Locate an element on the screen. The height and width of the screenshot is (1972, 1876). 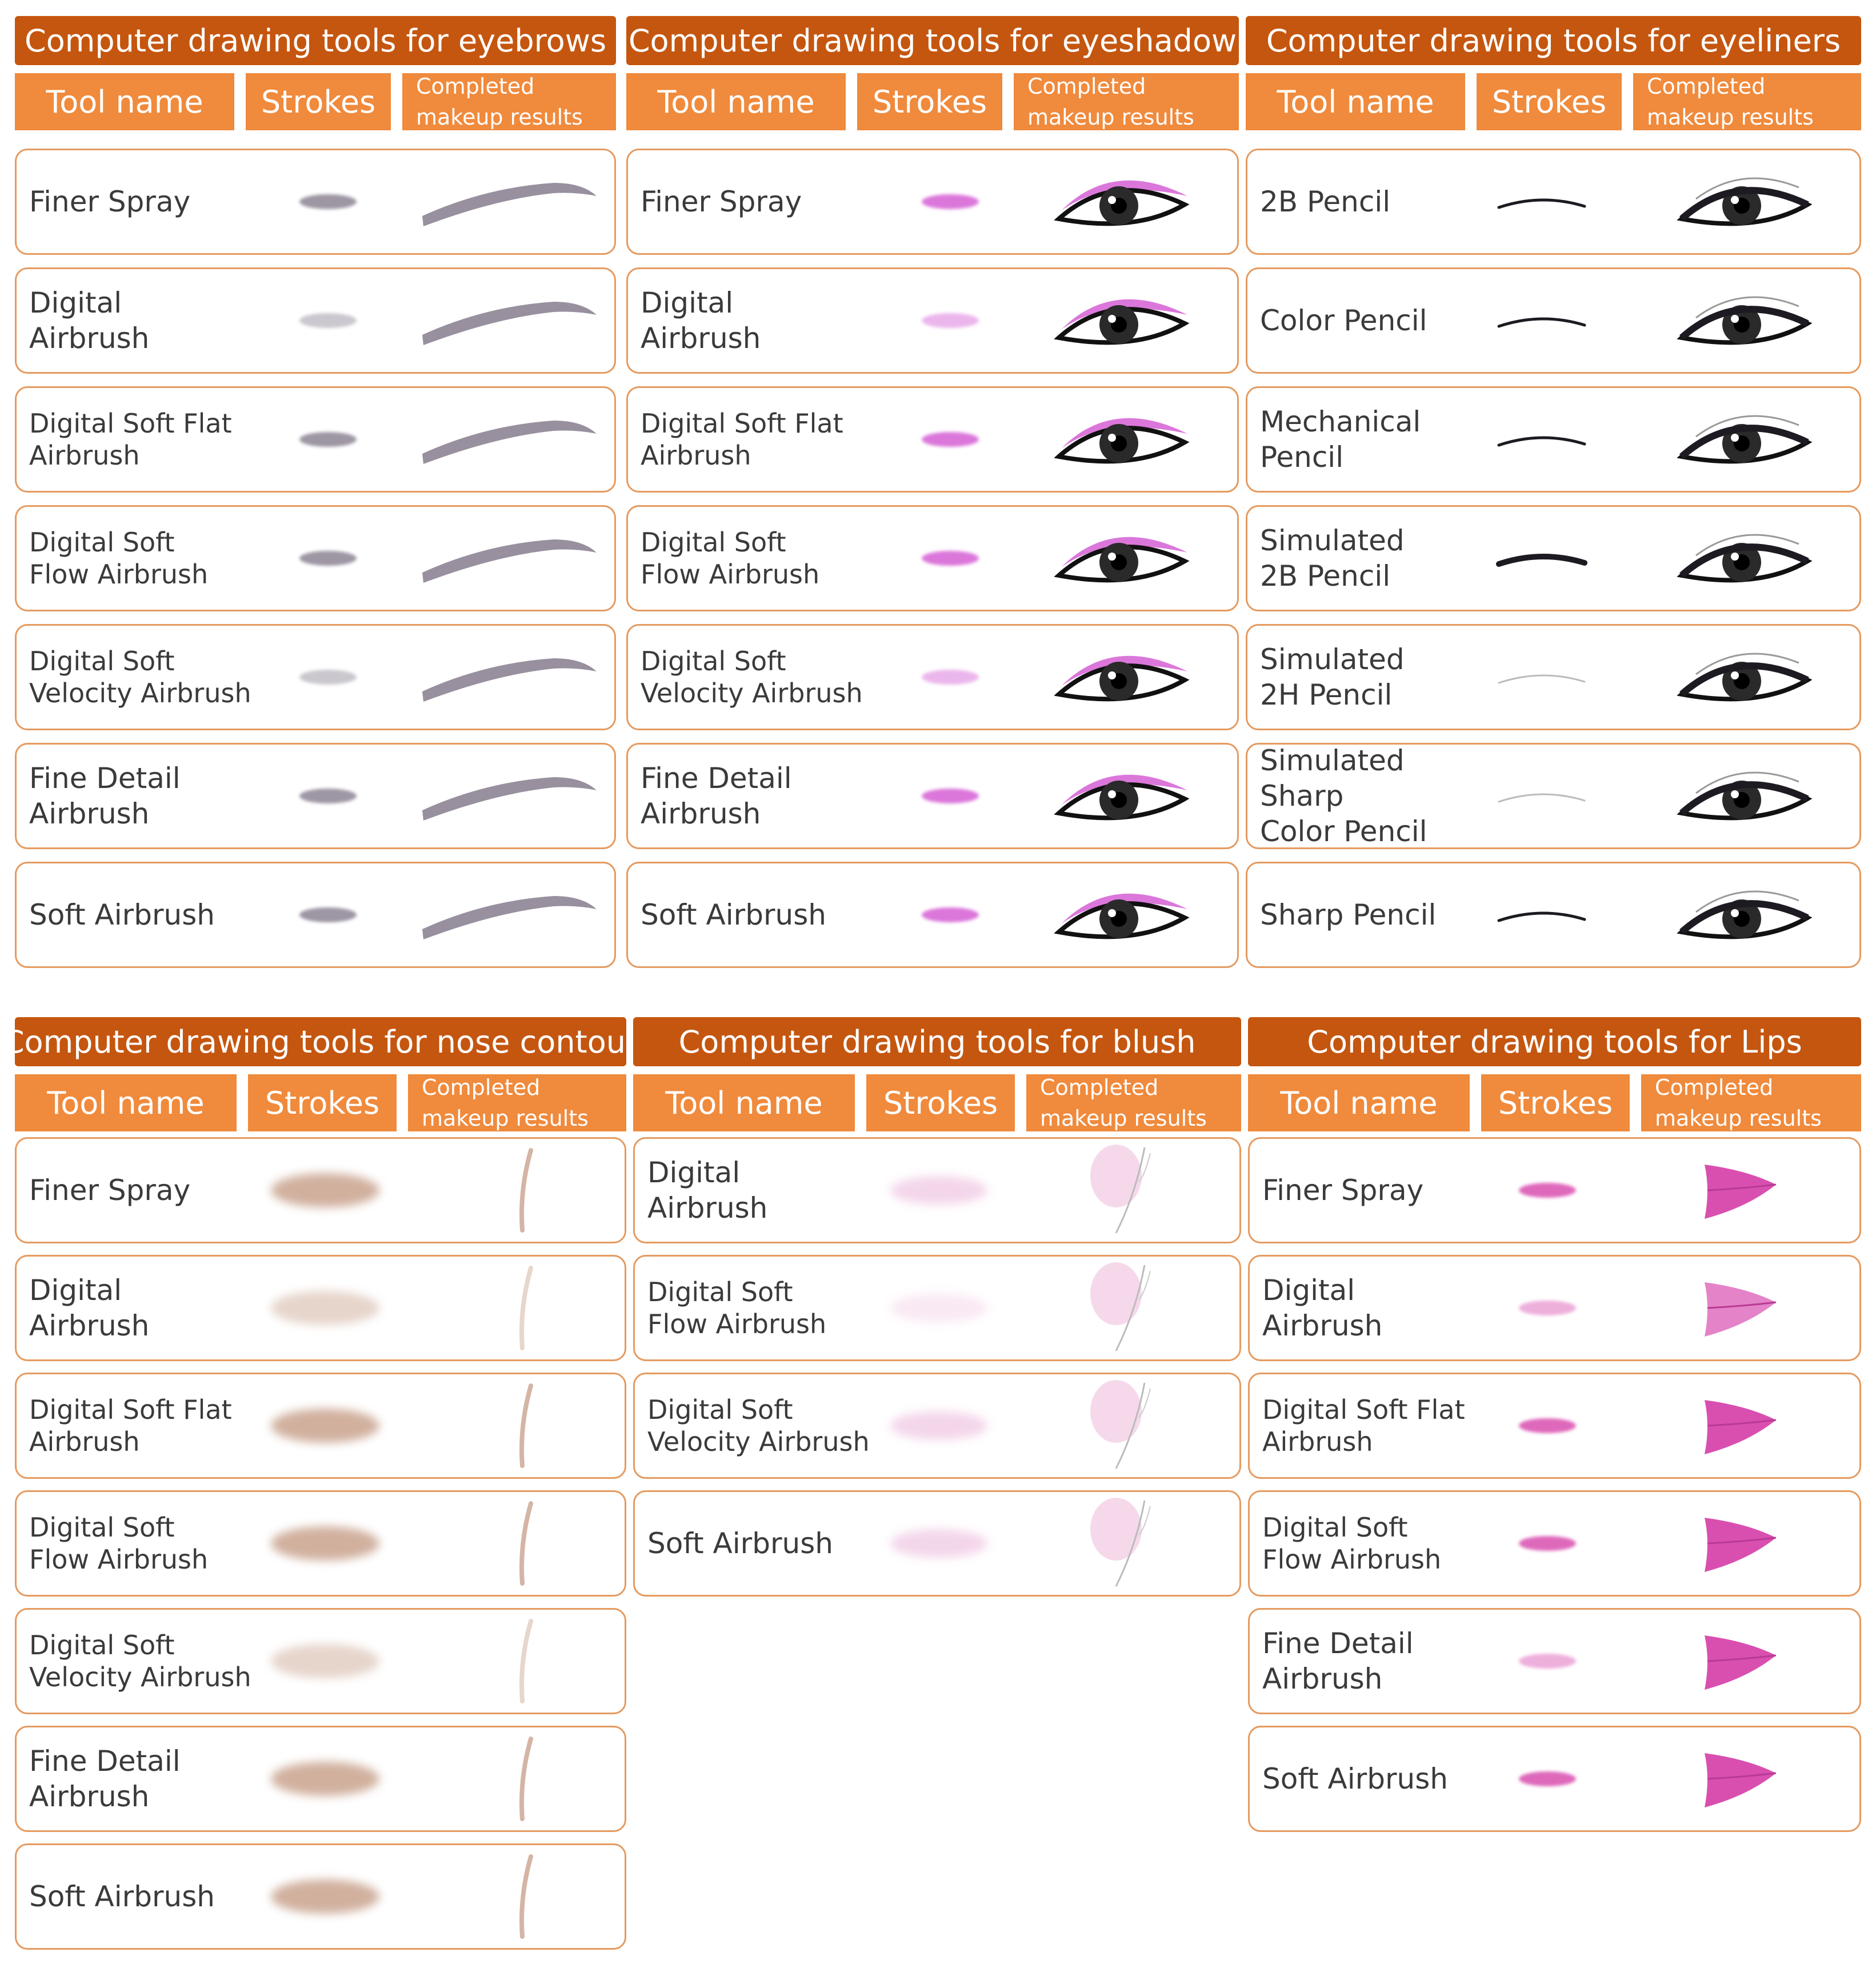
tool-name: Color Pencil is located at coordinates (1343, 320).